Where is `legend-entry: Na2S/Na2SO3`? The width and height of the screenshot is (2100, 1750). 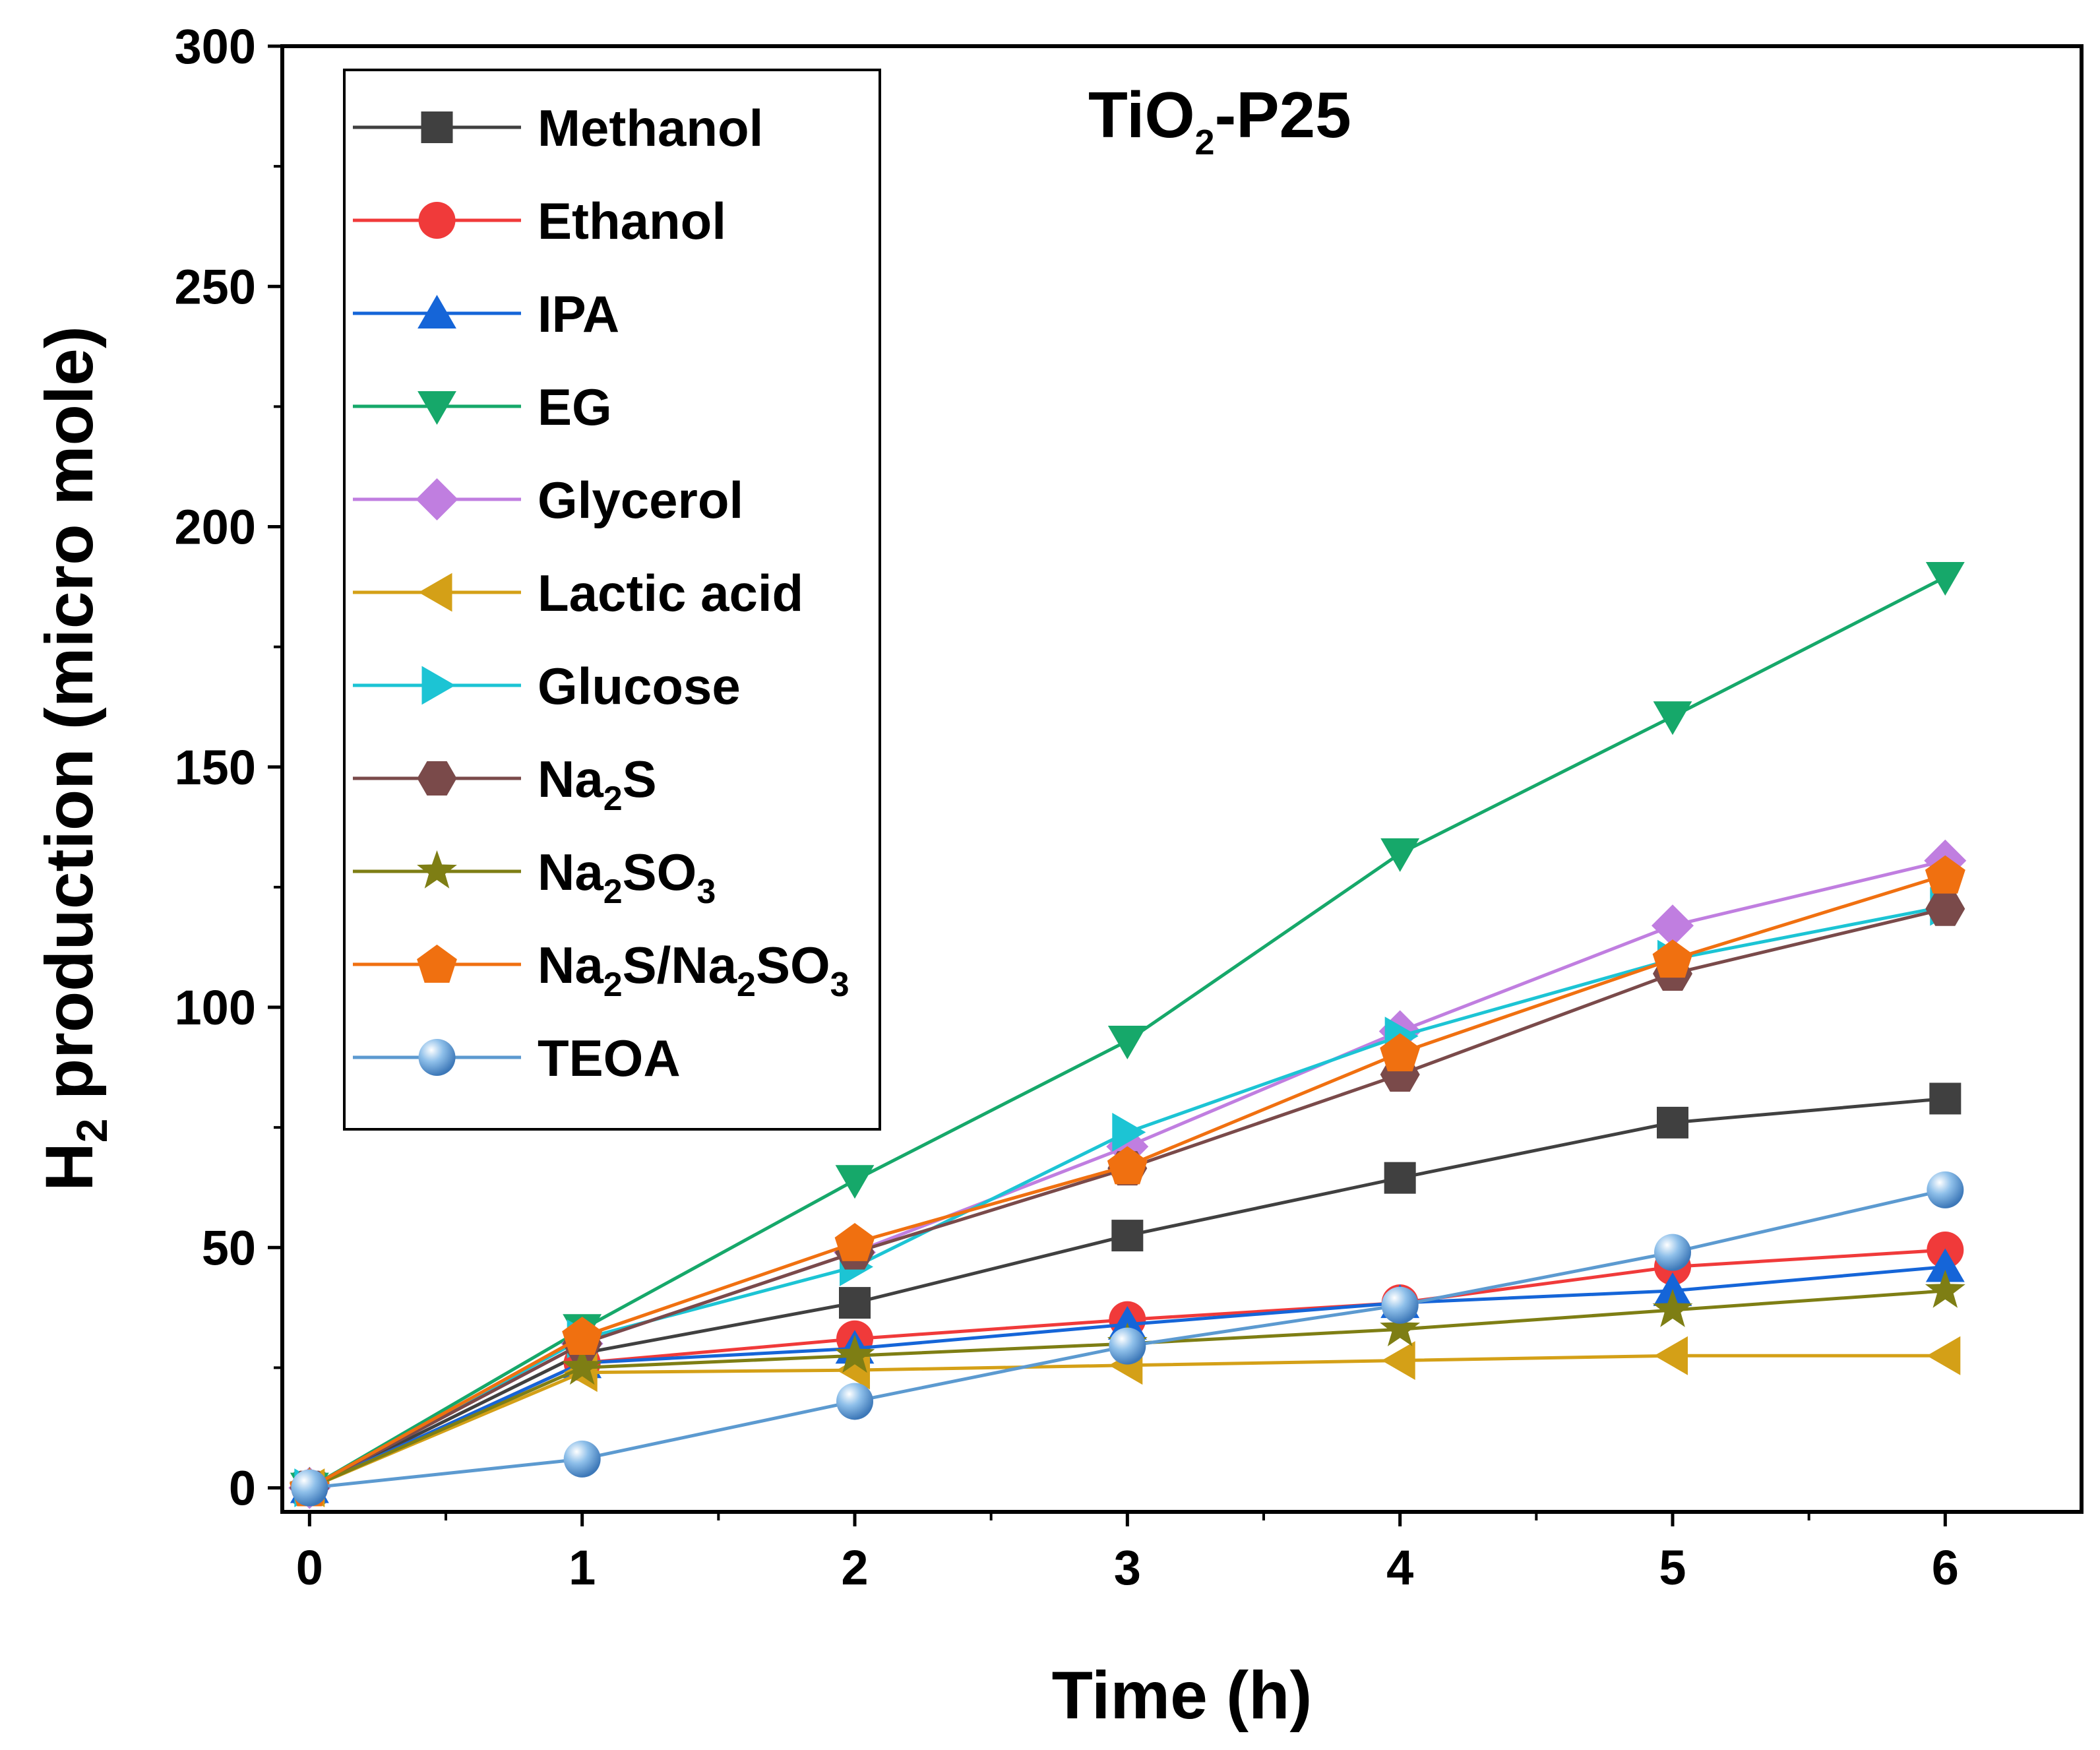
legend-entry: Na2S/Na2SO3 is located at coordinates (601, 970).